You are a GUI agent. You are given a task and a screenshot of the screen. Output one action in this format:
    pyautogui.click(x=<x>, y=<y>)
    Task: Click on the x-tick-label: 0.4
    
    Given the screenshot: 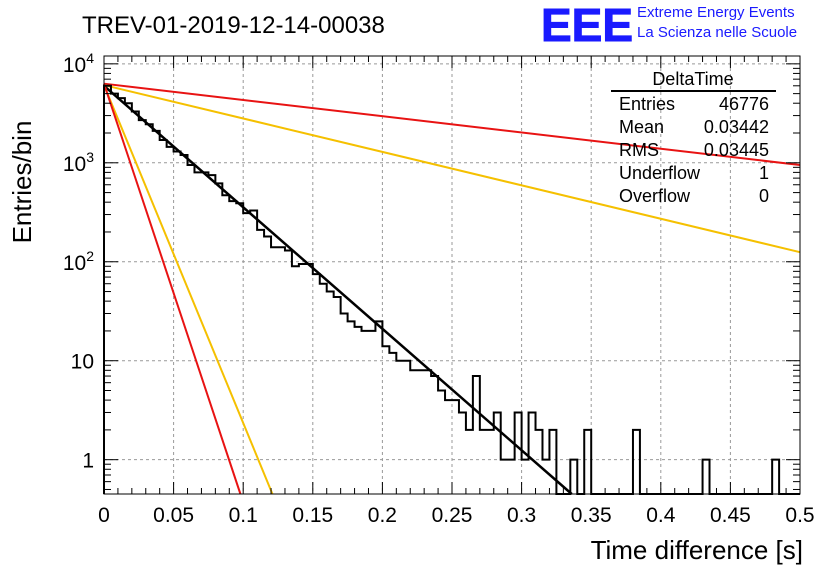 What is the action you would take?
    pyautogui.click(x=661, y=515)
    